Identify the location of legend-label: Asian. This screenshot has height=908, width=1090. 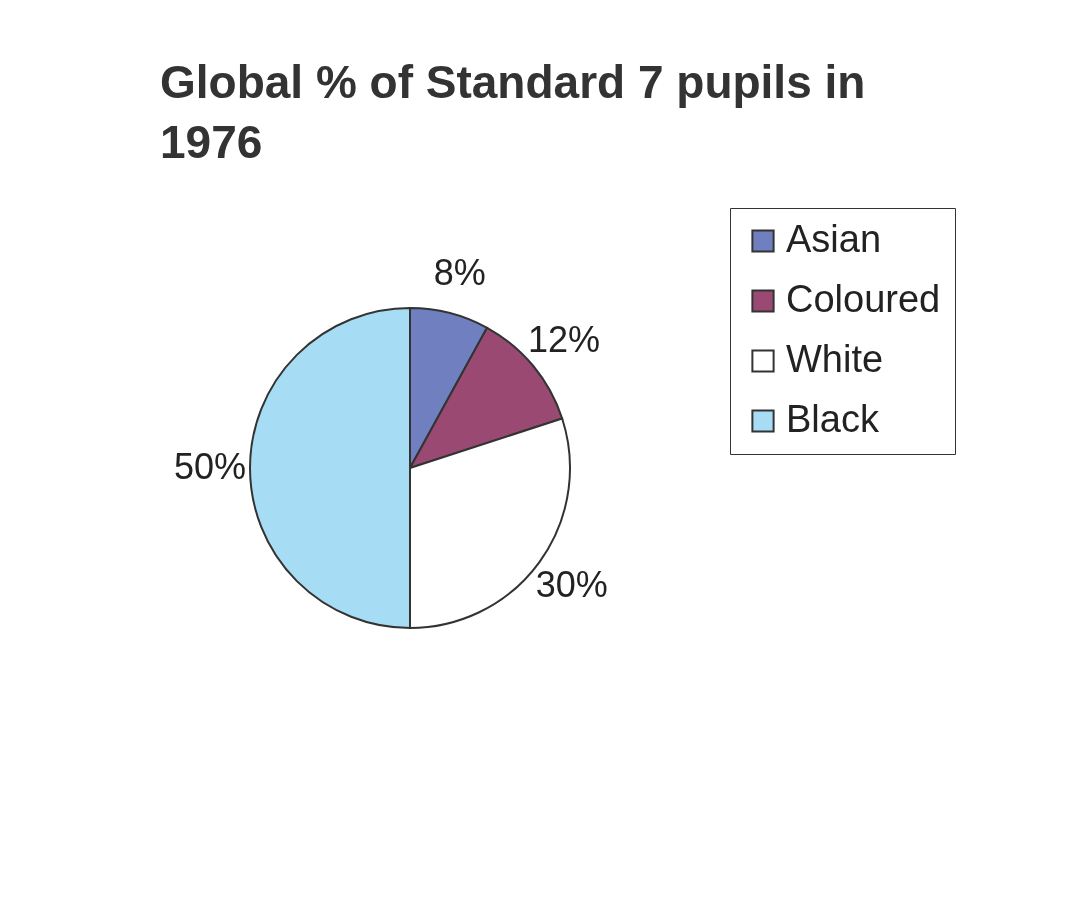
(834, 239).